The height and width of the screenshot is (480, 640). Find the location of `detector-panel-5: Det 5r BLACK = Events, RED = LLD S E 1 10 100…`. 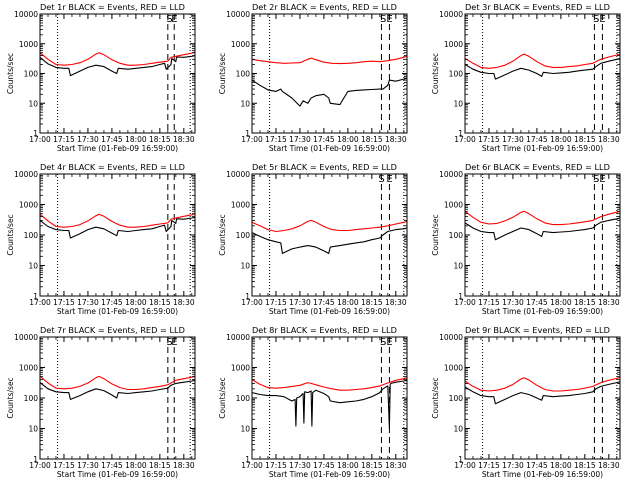

detector-panel-5: Det 5r BLACK = Events, RED = LLD S E 1 10 100… is located at coordinates (313, 239).